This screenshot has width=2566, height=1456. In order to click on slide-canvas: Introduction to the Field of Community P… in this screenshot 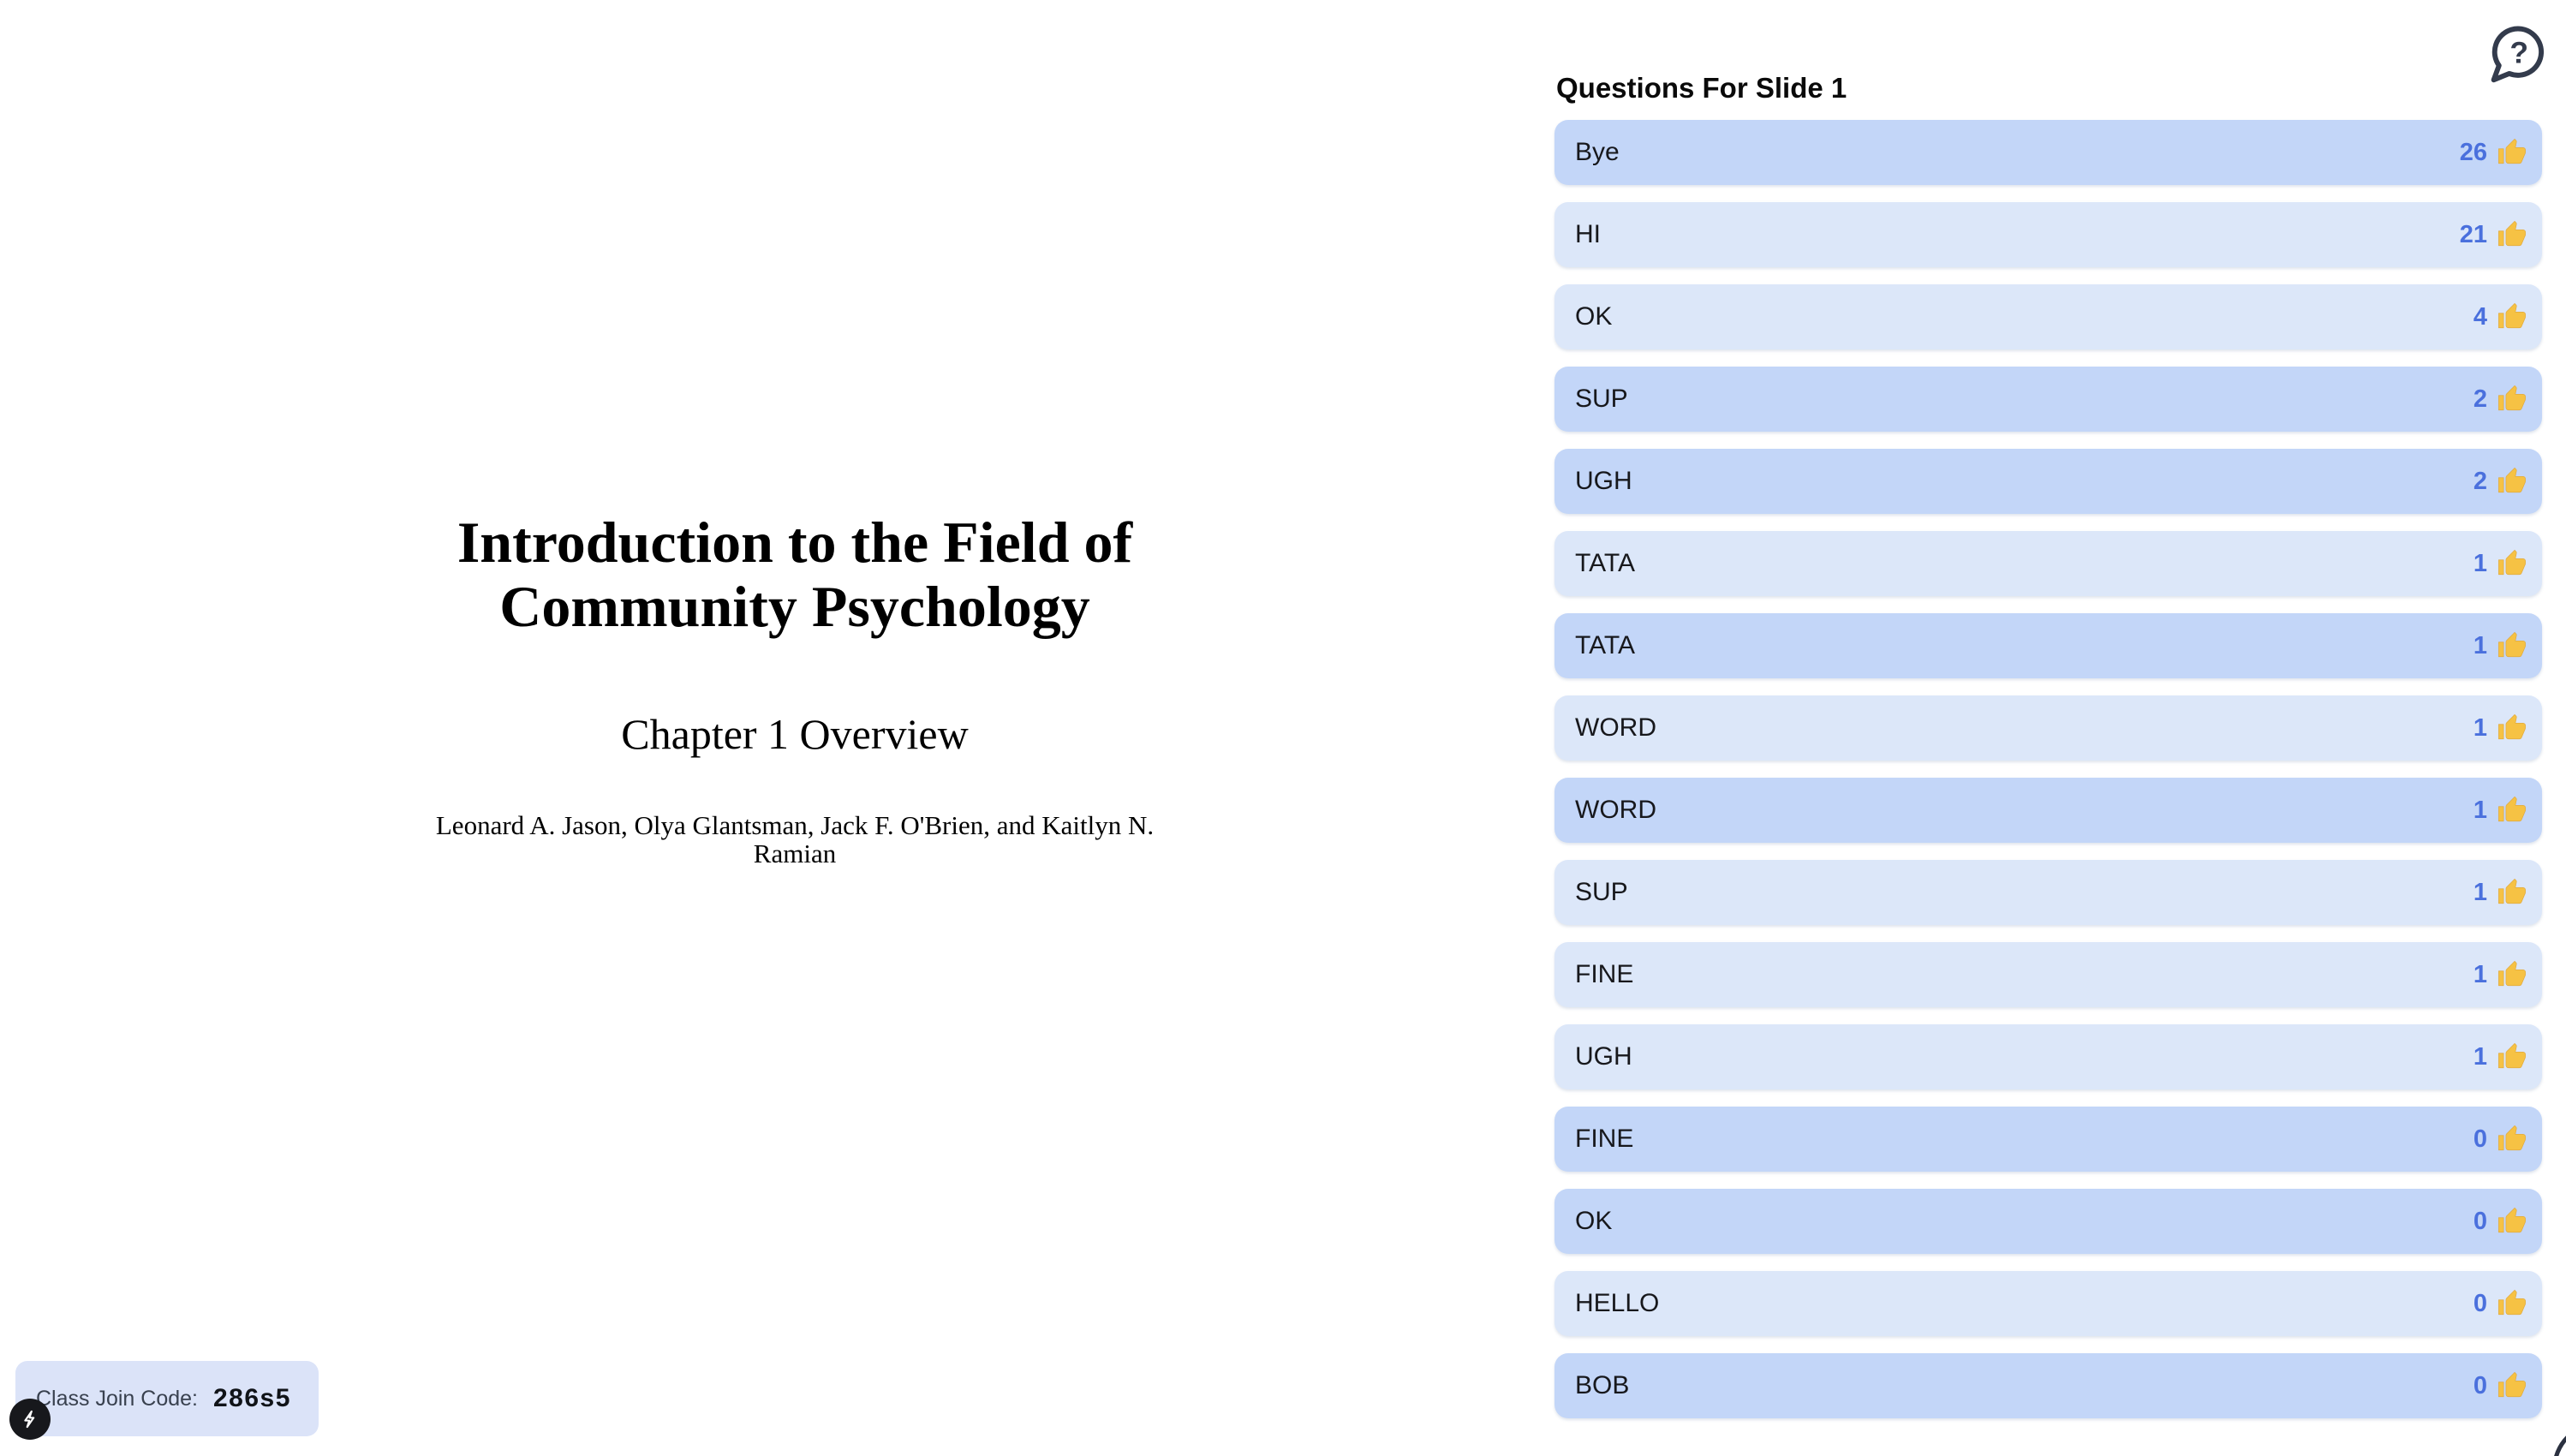, I will do `click(795, 689)`.